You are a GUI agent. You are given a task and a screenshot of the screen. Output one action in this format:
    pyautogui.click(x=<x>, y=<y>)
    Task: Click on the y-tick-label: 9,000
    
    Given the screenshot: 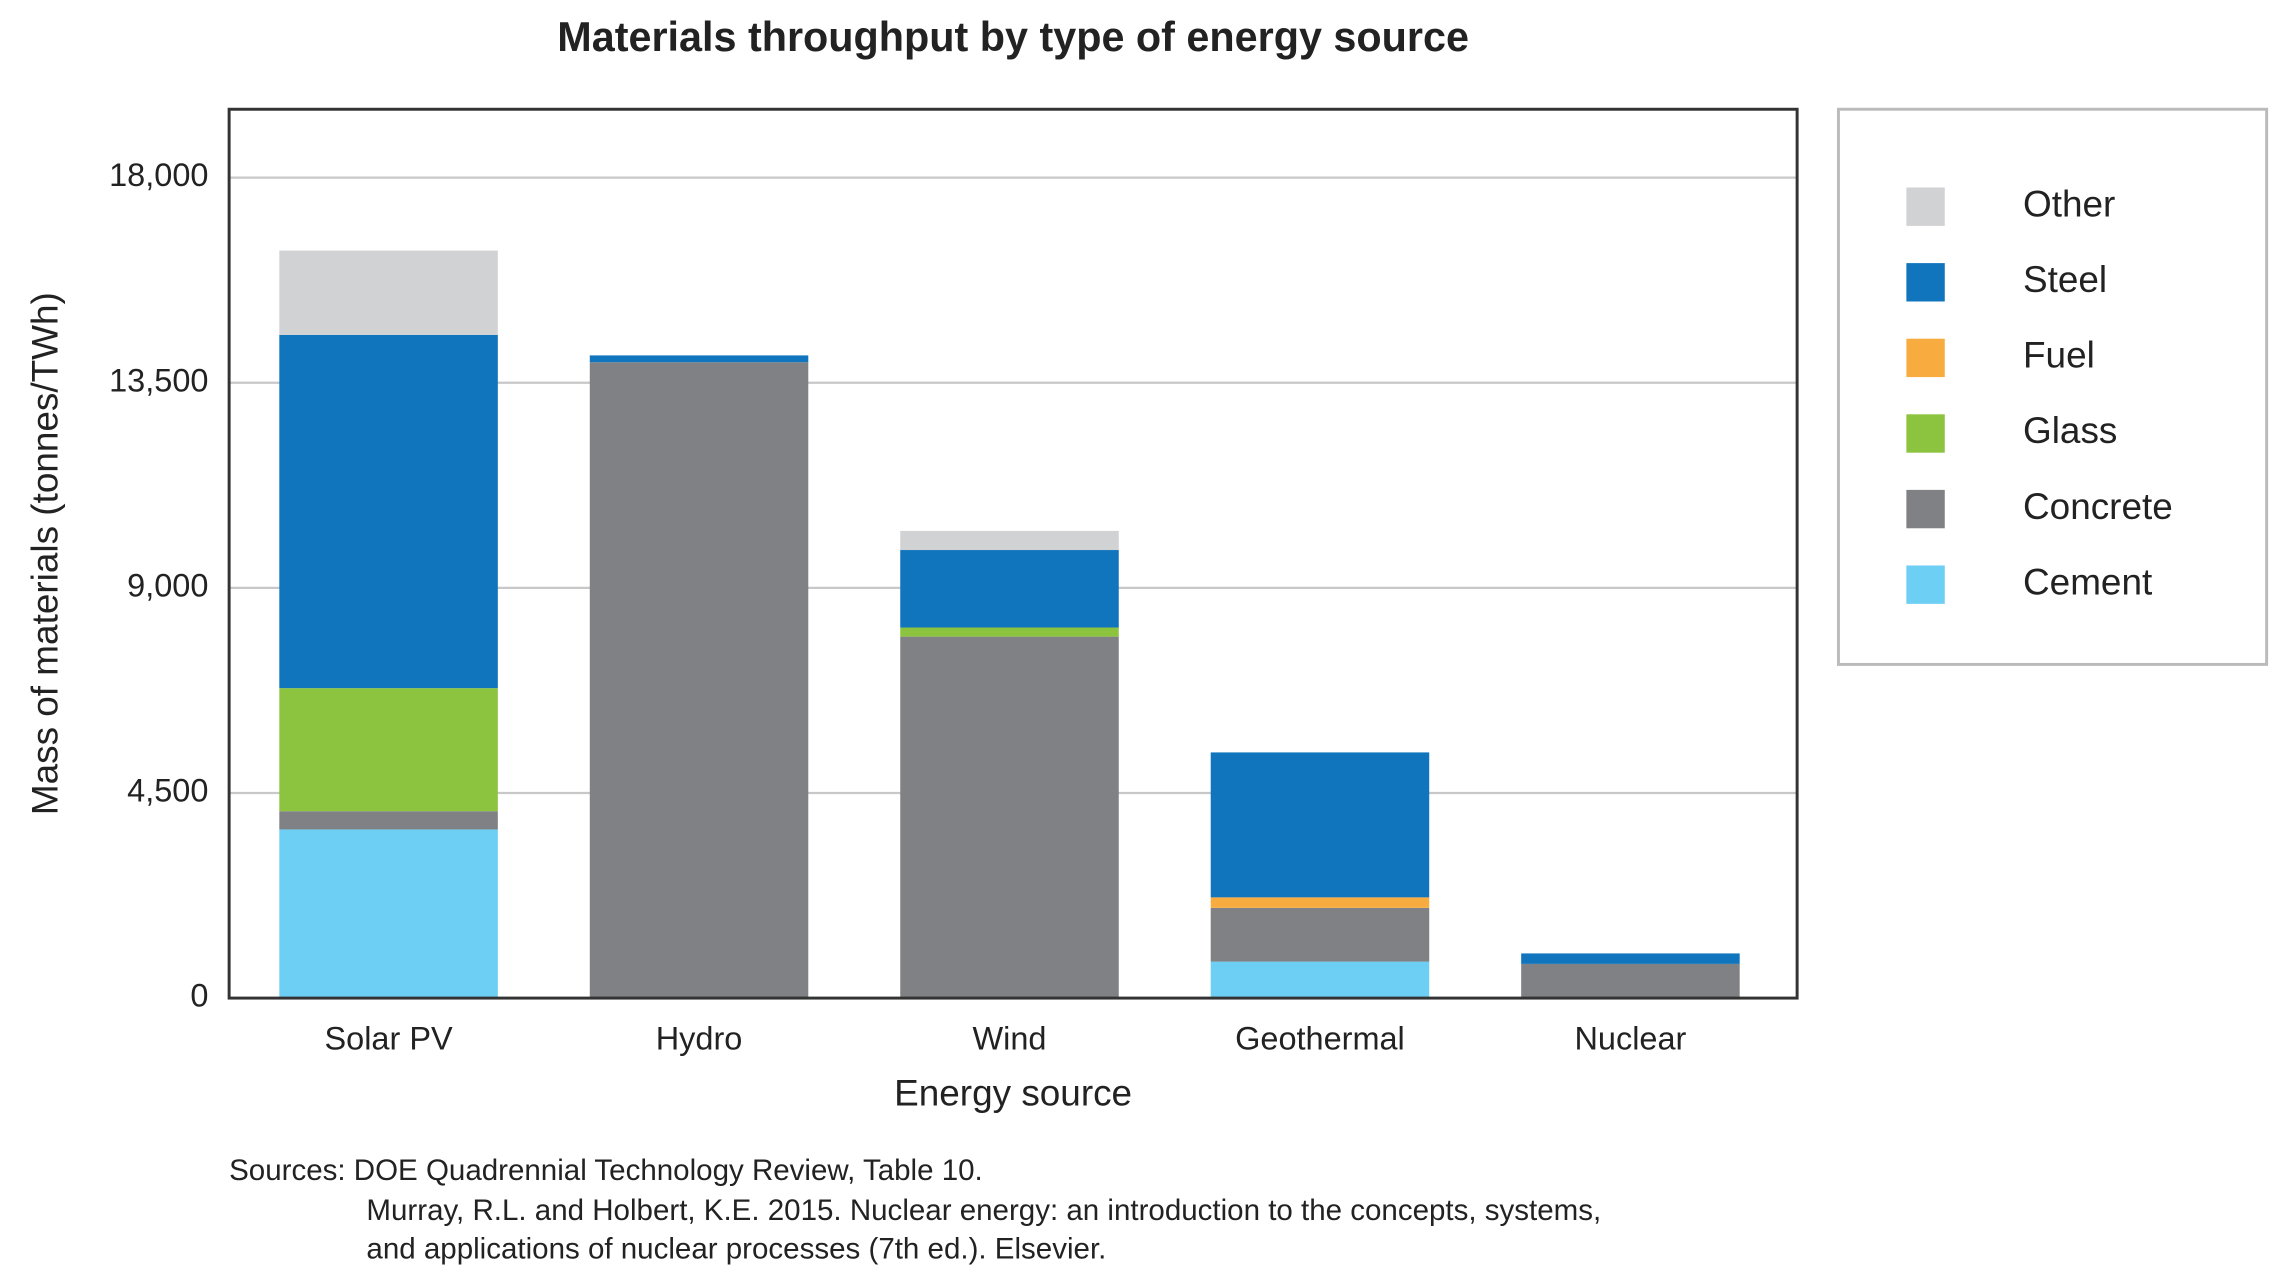 What is the action you would take?
    pyautogui.click(x=167, y=585)
    